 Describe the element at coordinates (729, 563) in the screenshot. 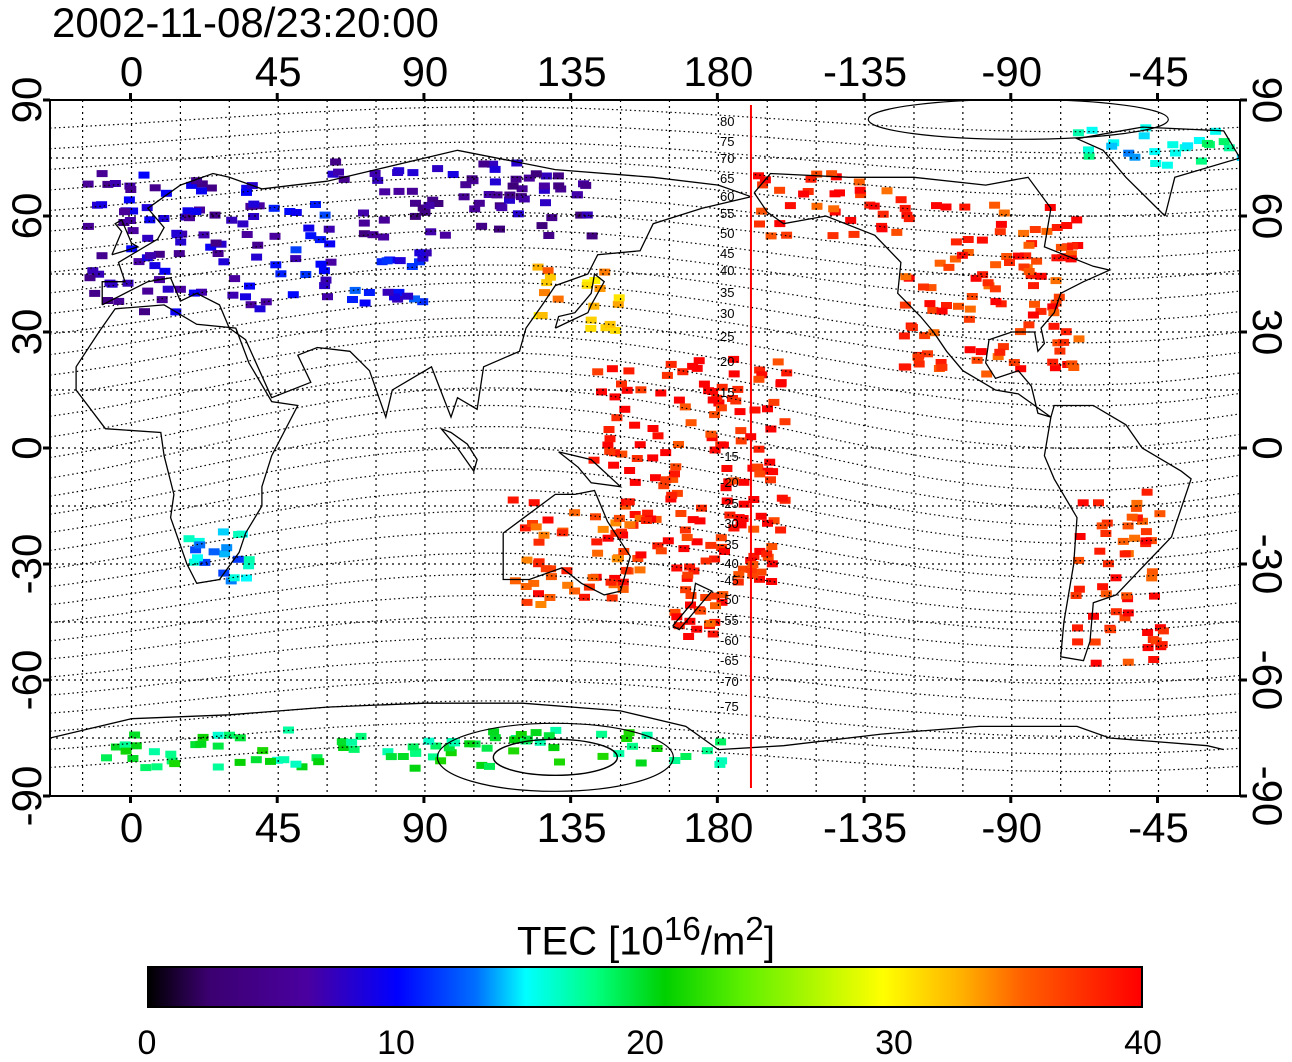

I see `mlat-label: -40` at that location.